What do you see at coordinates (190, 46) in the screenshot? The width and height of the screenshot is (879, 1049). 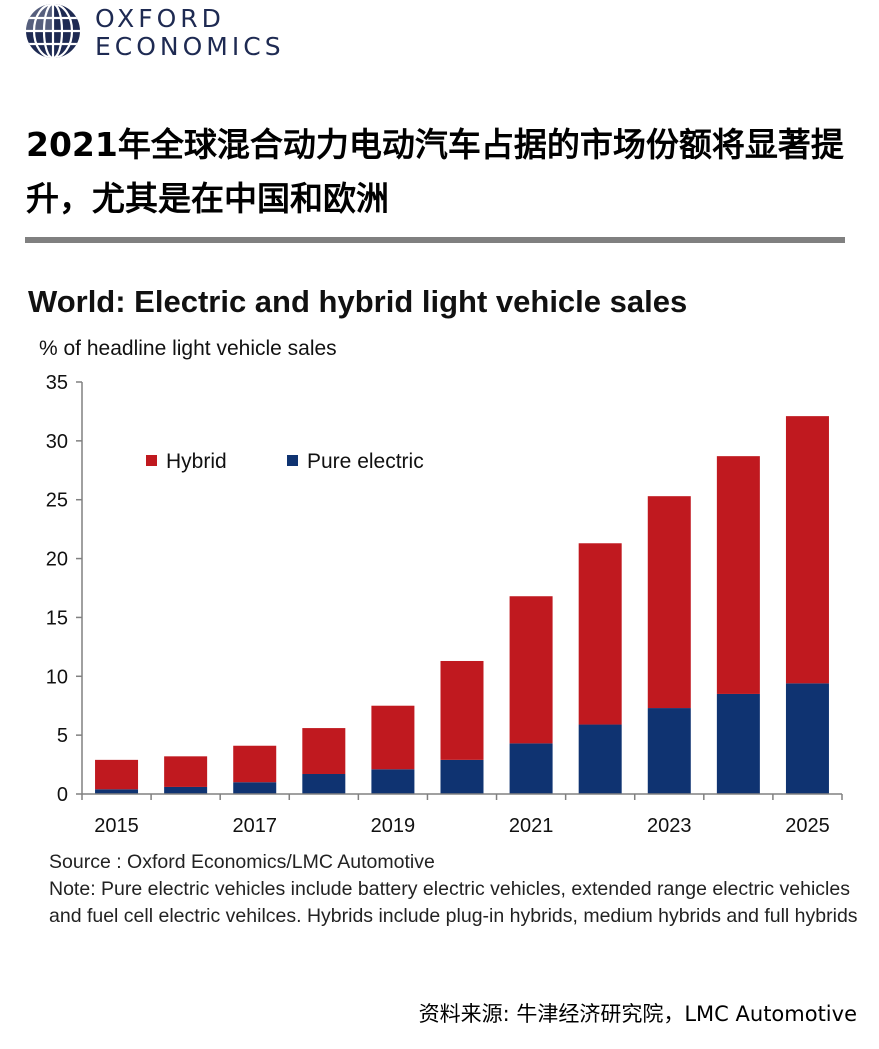 I see `logo-text-economics: ECONOMICS` at bounding box center [190, 46].